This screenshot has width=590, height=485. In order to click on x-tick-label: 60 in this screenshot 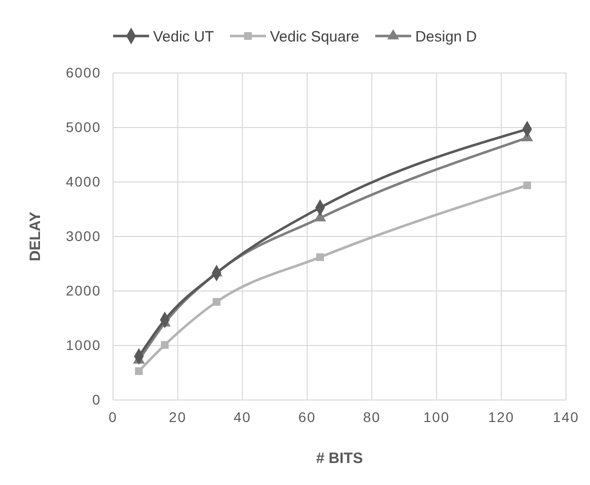, I will do `click(307, 416)`.